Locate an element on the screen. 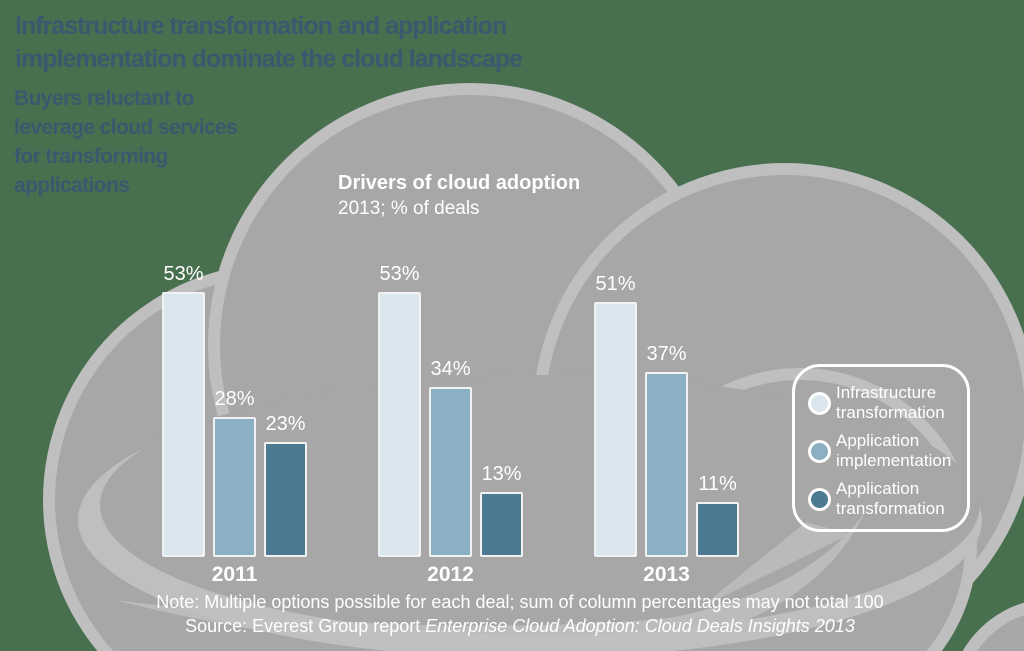 The height and width of the screenshot is (651, 1024). legend-label-line1: Infrastructure is located at coordinates (886, 392).